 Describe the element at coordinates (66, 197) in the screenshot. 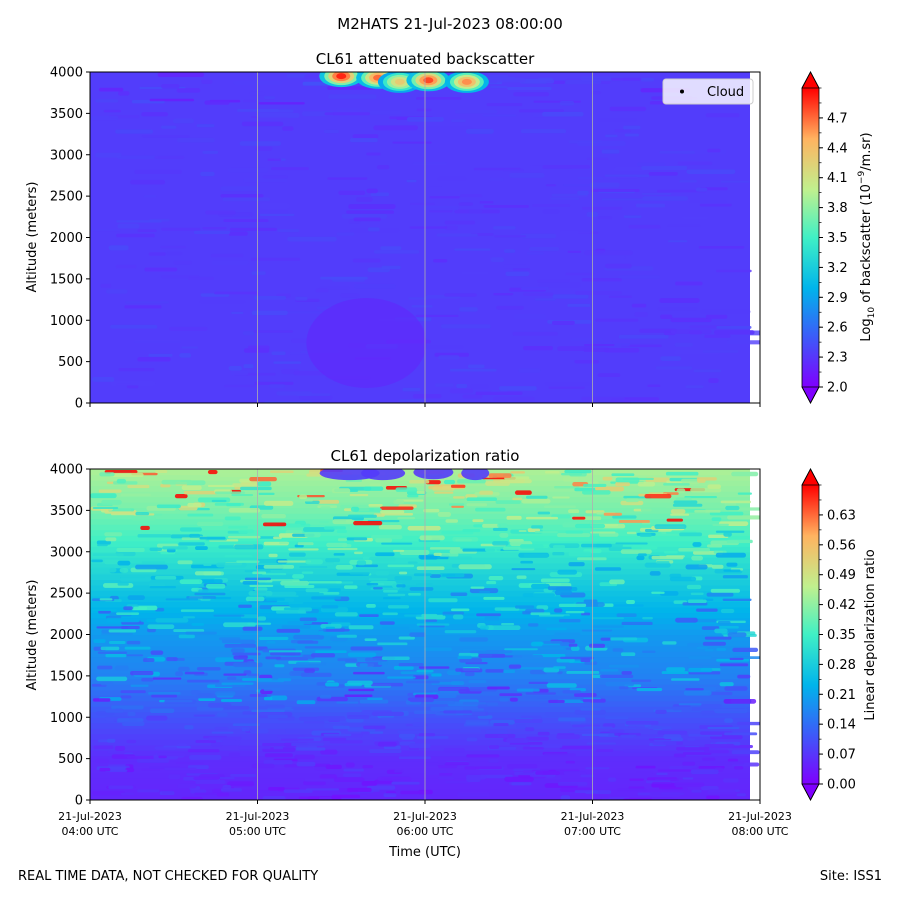

I see `y-tick-label: 2500` at that location.